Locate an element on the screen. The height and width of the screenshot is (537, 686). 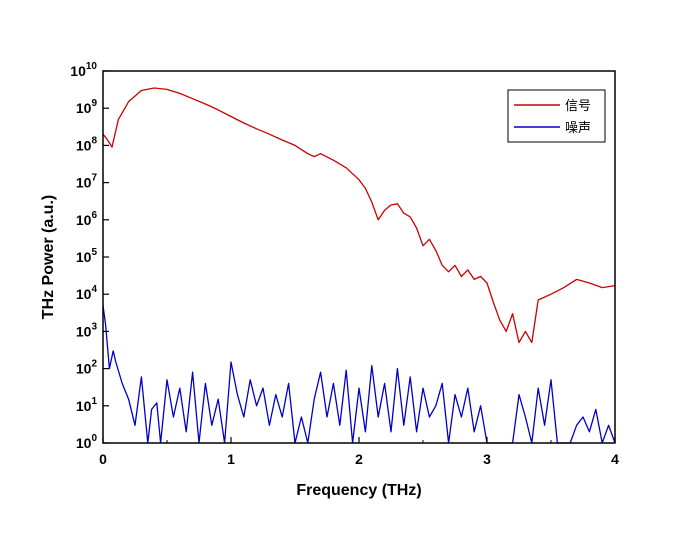
legend-label-signal: 信号 is located at coordinates (578, 106).